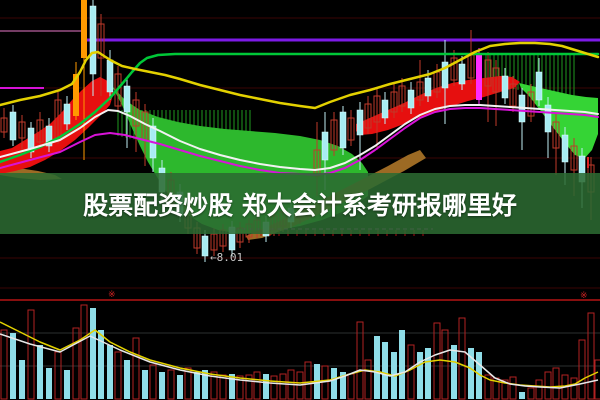 The image size is (600, 400). I want to click on volume-white-ma, so click(299, 361).